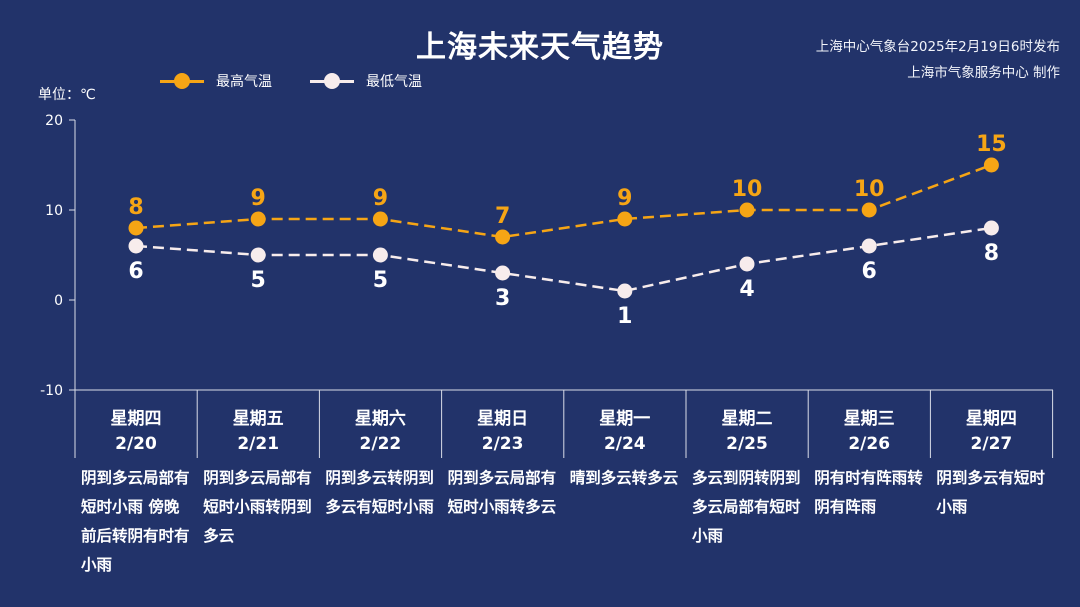 This screenshot has height=607, width=1080. What do you see at coordinates (182, 80) in the screenshot?
I see `legend-marker-high` at bounding box center [182, 80].